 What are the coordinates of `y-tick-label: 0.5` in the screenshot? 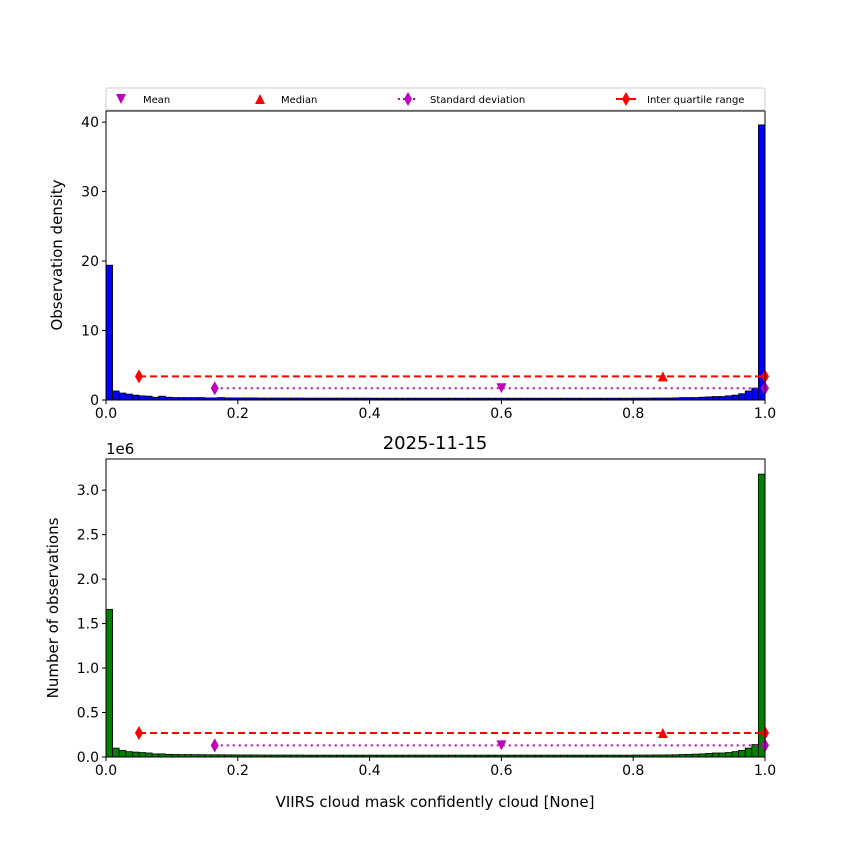 It's located at (88, 714).